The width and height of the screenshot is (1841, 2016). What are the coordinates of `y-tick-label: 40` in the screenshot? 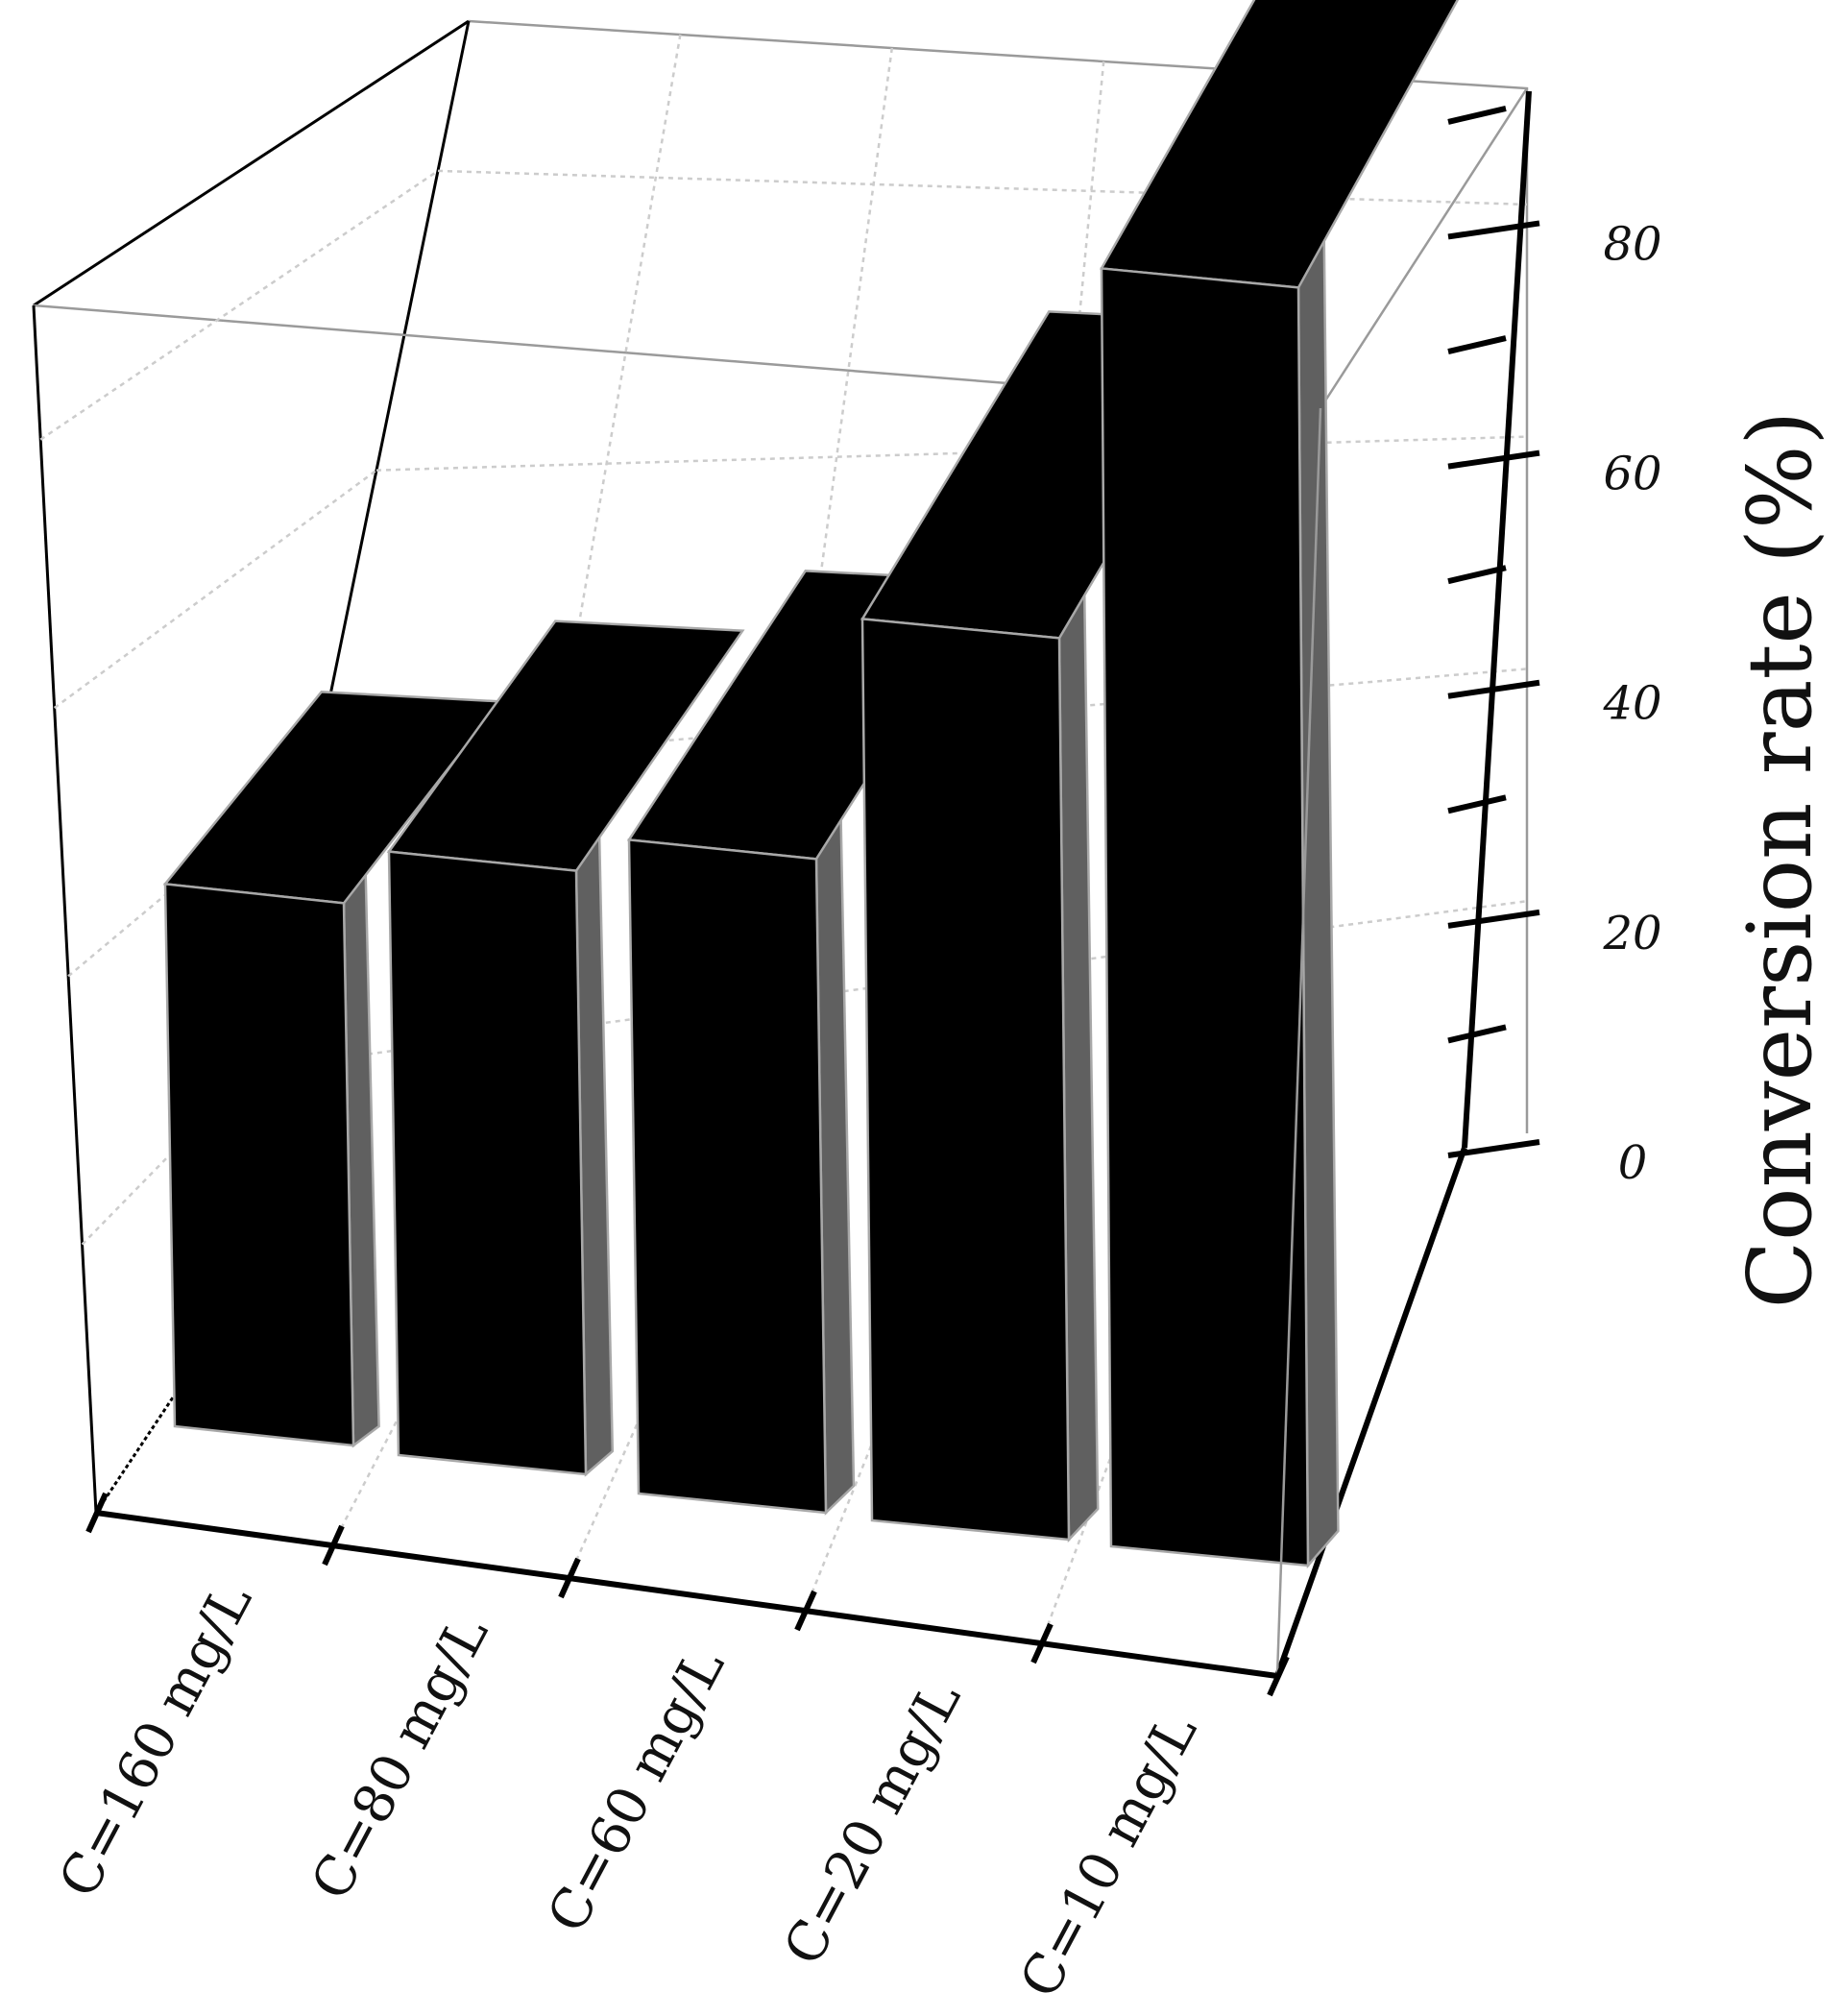 It's located at (1631, 704).